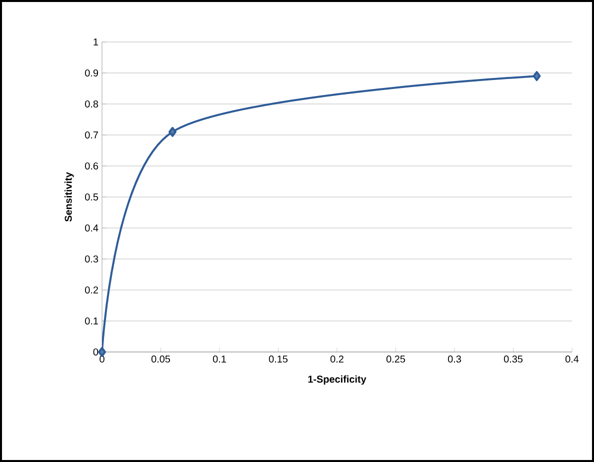 The width and height of the screenshot is (594, 462). I want to click on x-tick-label: 0.4, so click(572, 359).